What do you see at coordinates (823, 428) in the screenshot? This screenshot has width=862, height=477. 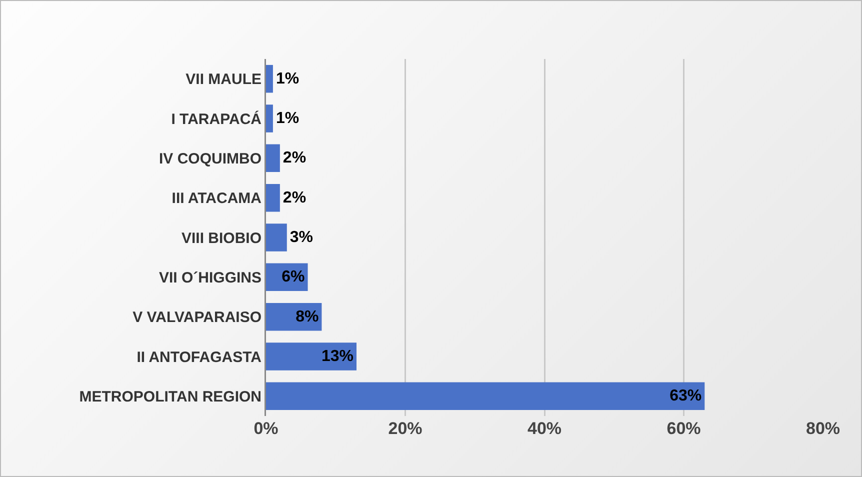 I see `x-tick-label: 80%` at bounding box center [823, 428].